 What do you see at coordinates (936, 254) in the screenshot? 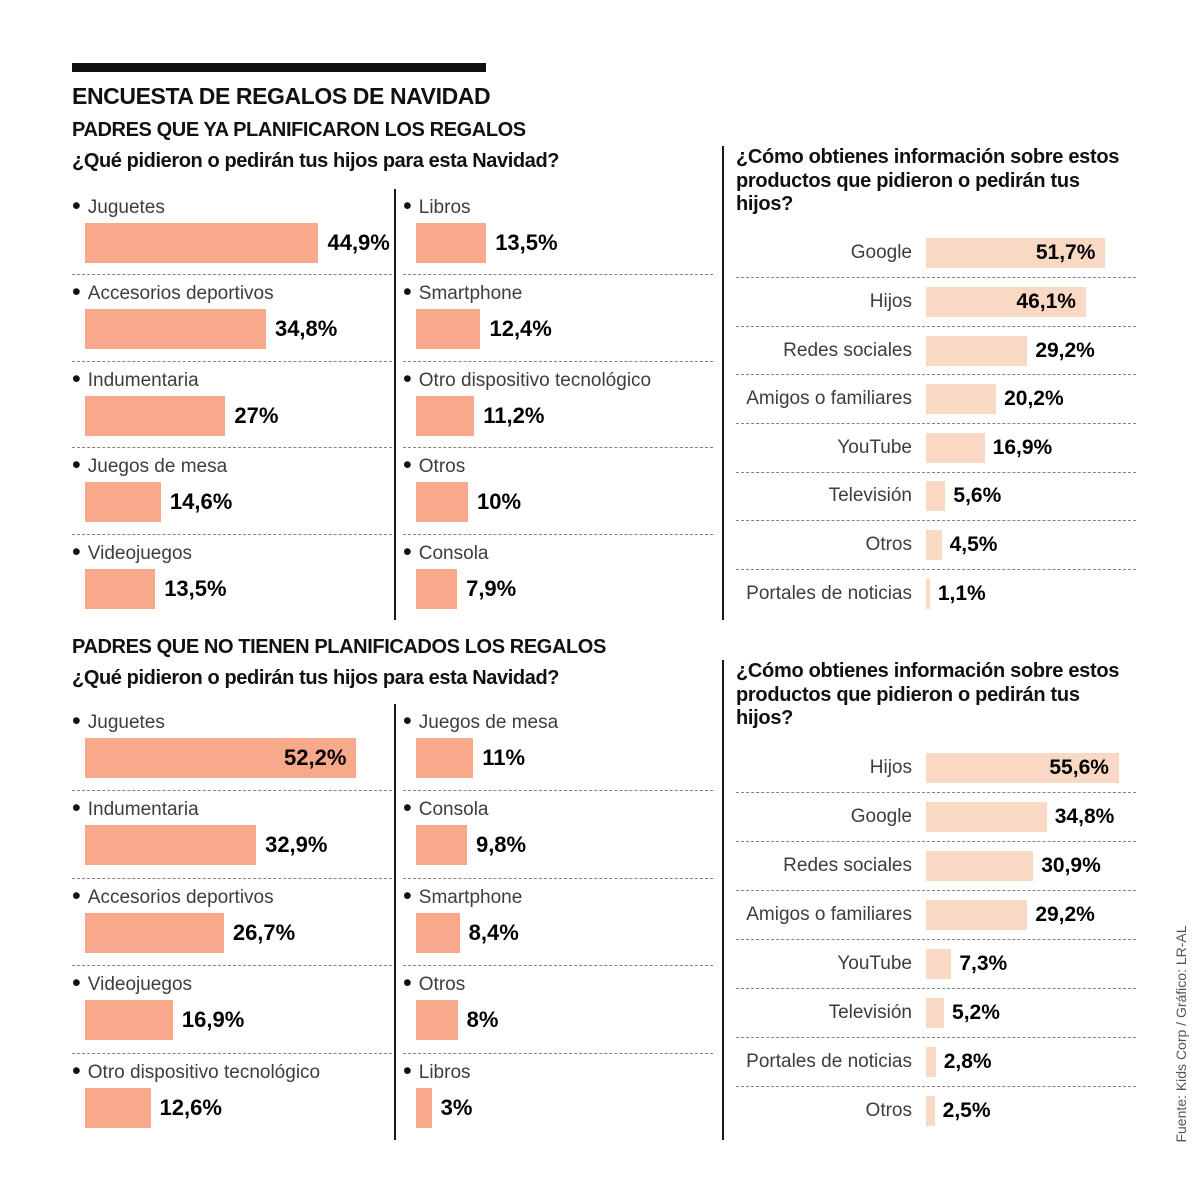
I see `info-source-row: Google 51,7%` at bounding box center [936, 254].